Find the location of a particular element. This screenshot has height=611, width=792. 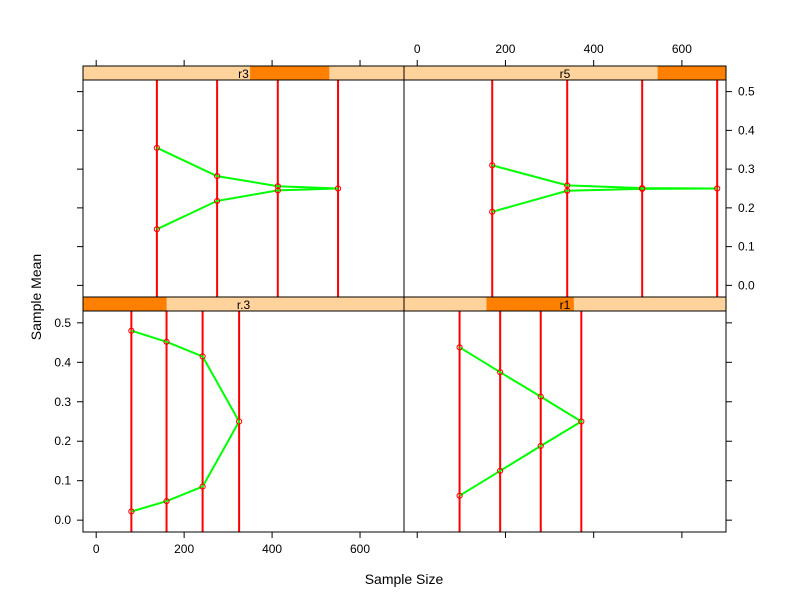

strip-label: r3 is located at coordinates (243, 74).